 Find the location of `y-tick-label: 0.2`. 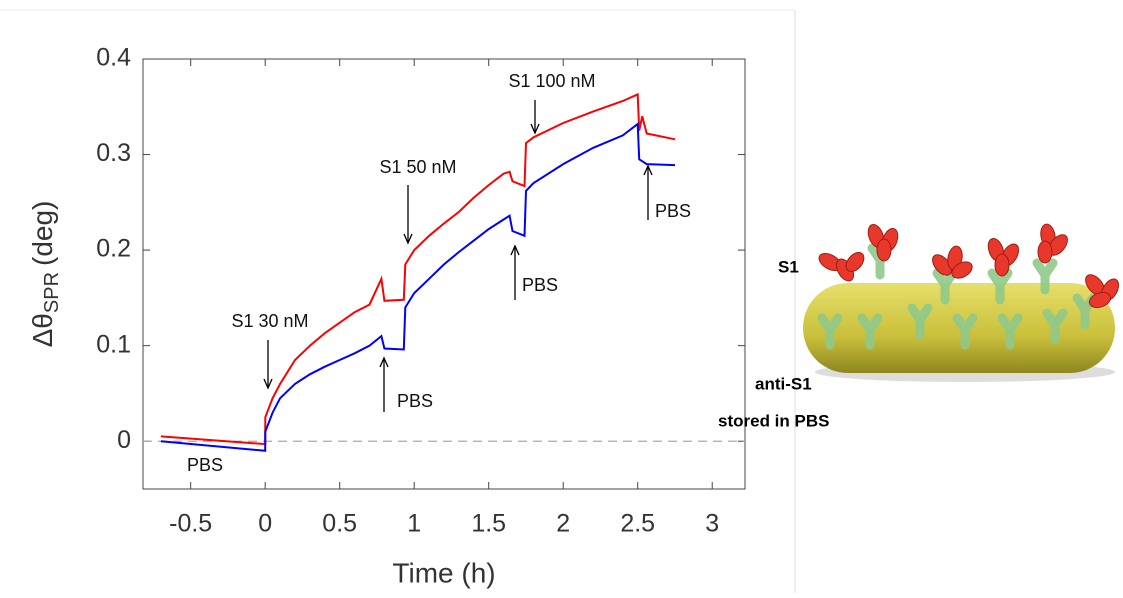

y-tick-label: 0.2 is located at coordinates (113, 249).